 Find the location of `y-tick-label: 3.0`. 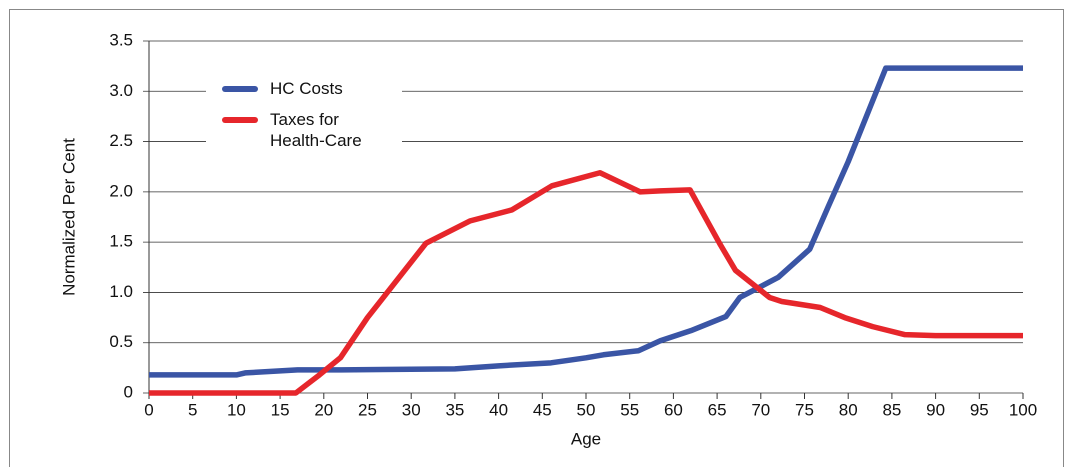

y-tick-label: 3.0 is located at coordinates (121, 90).